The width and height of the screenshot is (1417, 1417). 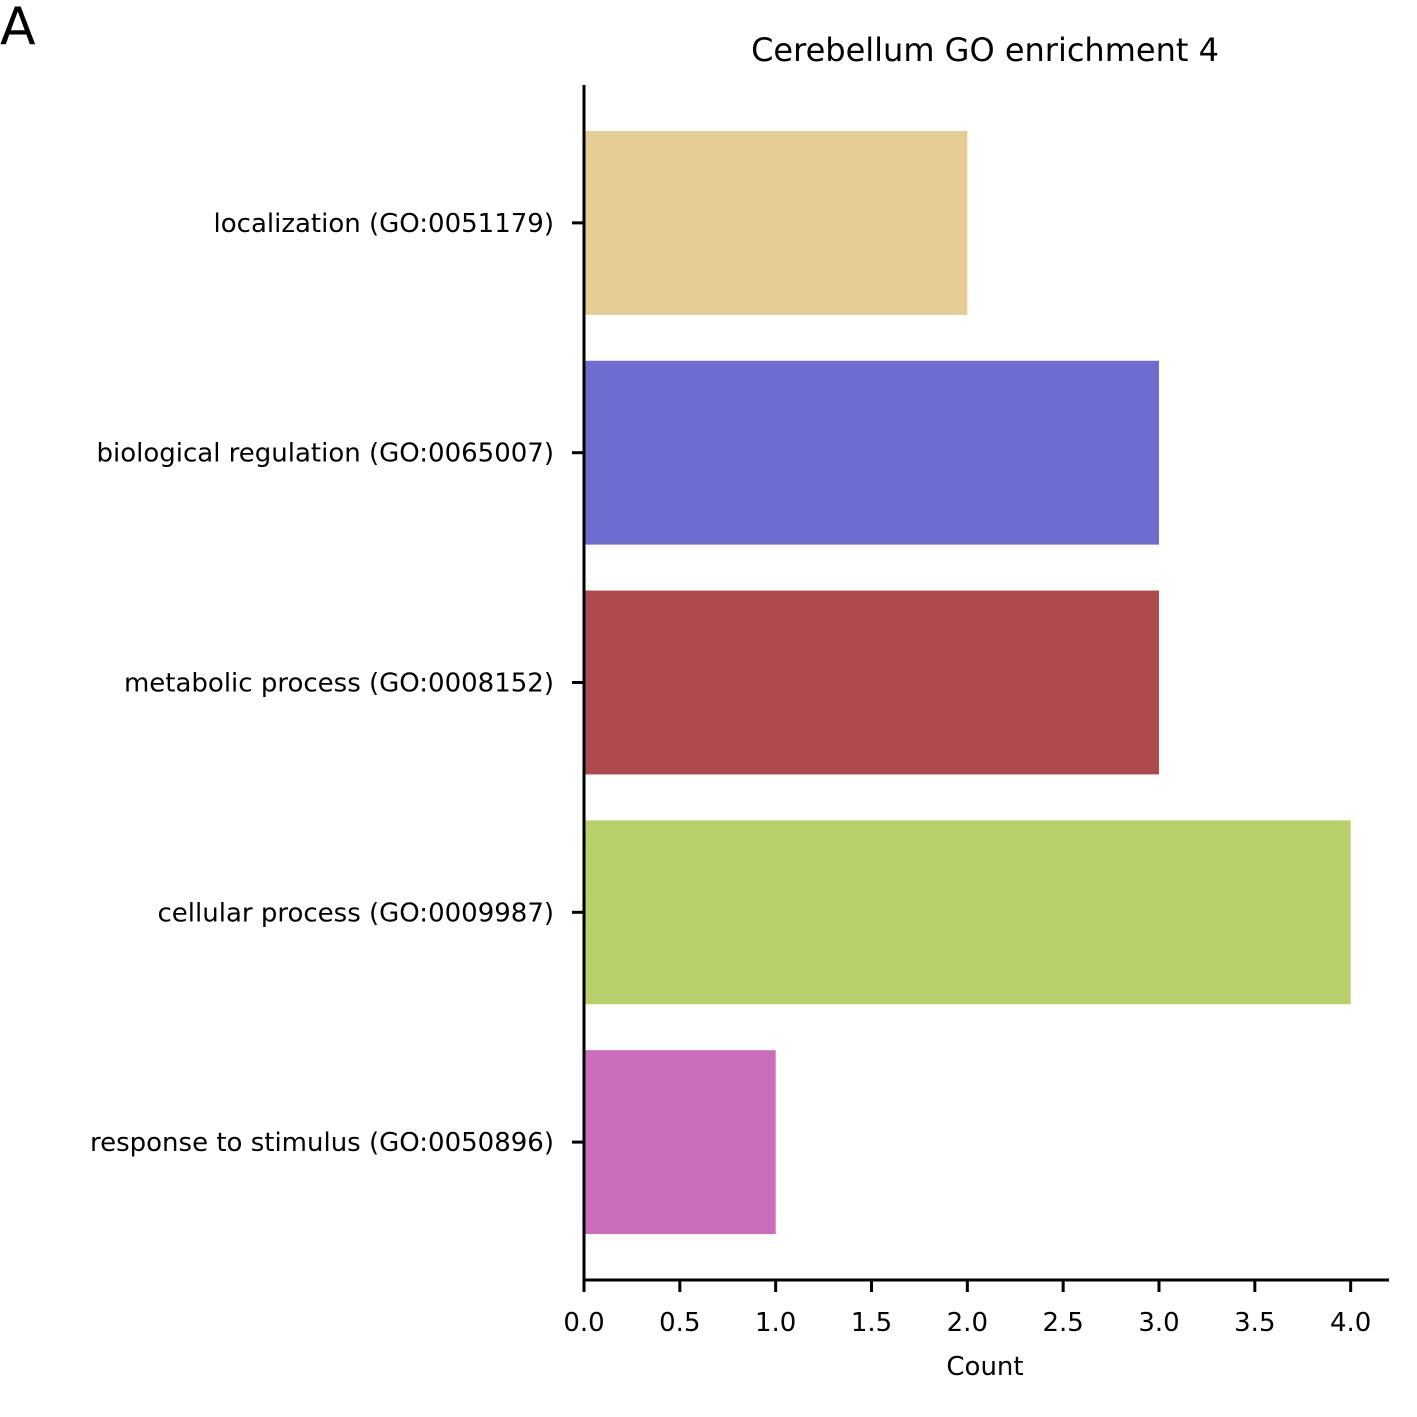 I want to click on y-tick-label: localization (GO:0051179), so click(x=384, y=224).